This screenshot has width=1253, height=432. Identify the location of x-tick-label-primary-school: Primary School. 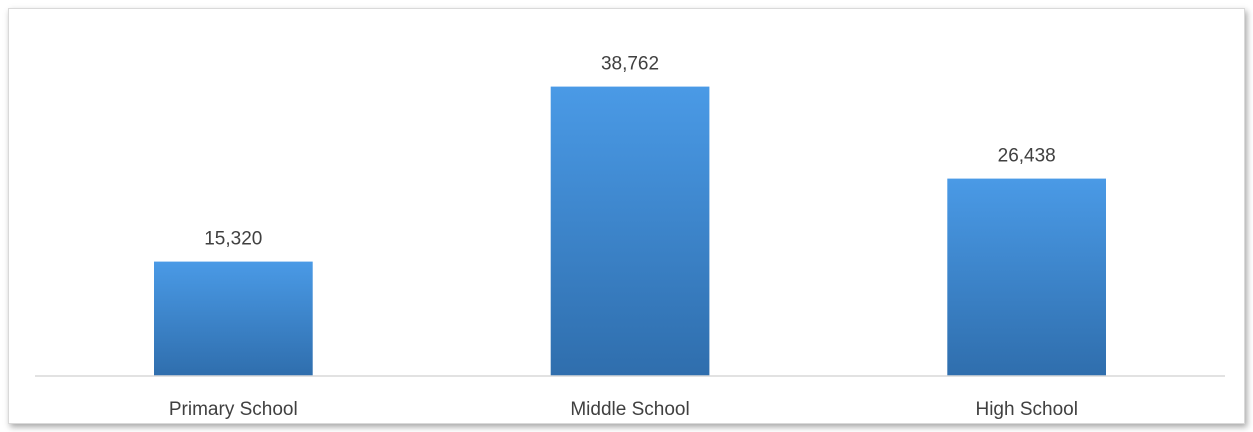
(233, 409).